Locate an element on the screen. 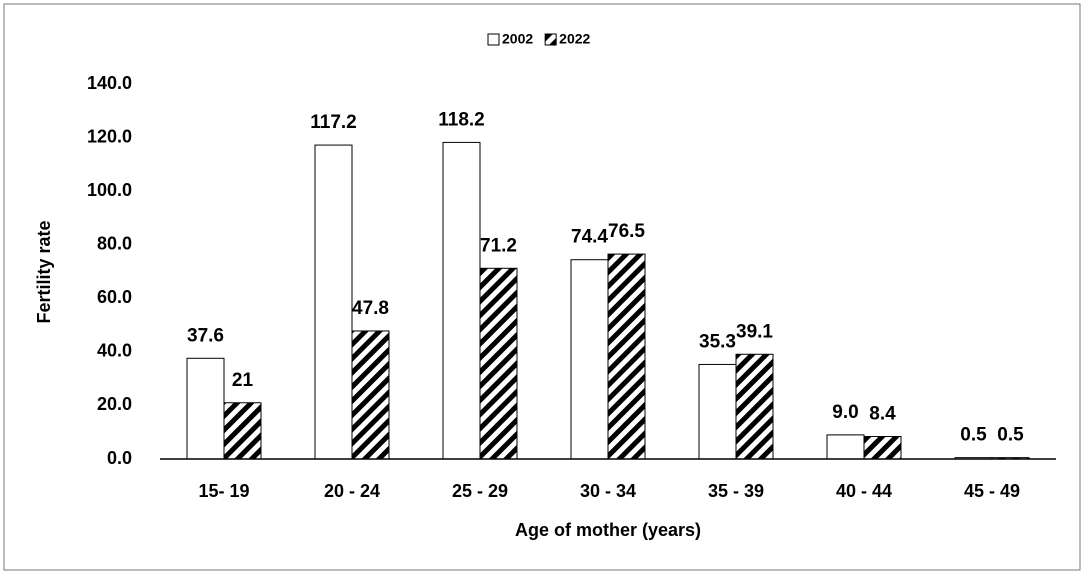 Image resolution: width=1085 pixels, height=574 pixels. data-label: 37.6 is located at coordinates (205, 335).